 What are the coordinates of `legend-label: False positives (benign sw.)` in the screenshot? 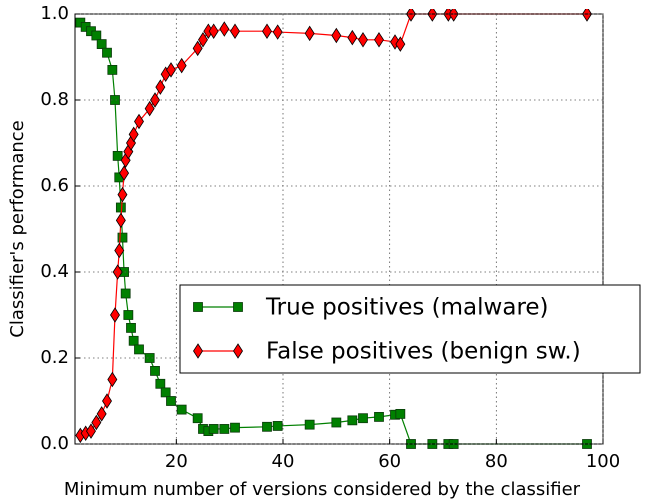 It's located at (423, 352).